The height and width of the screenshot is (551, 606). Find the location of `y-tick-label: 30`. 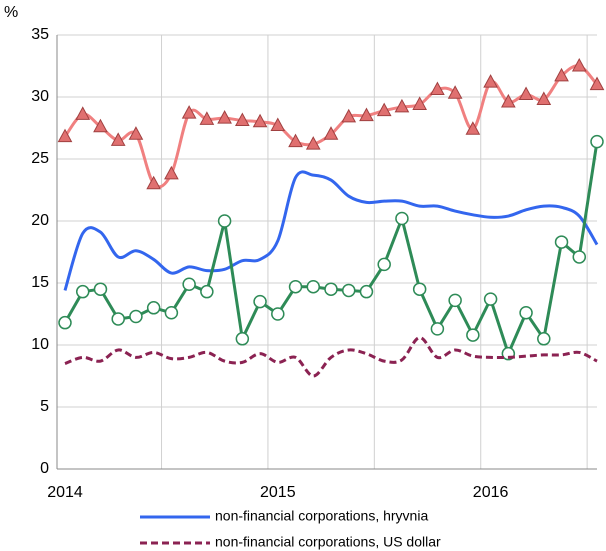

y-tick-label: 30 is located at coordinates (40, 96).